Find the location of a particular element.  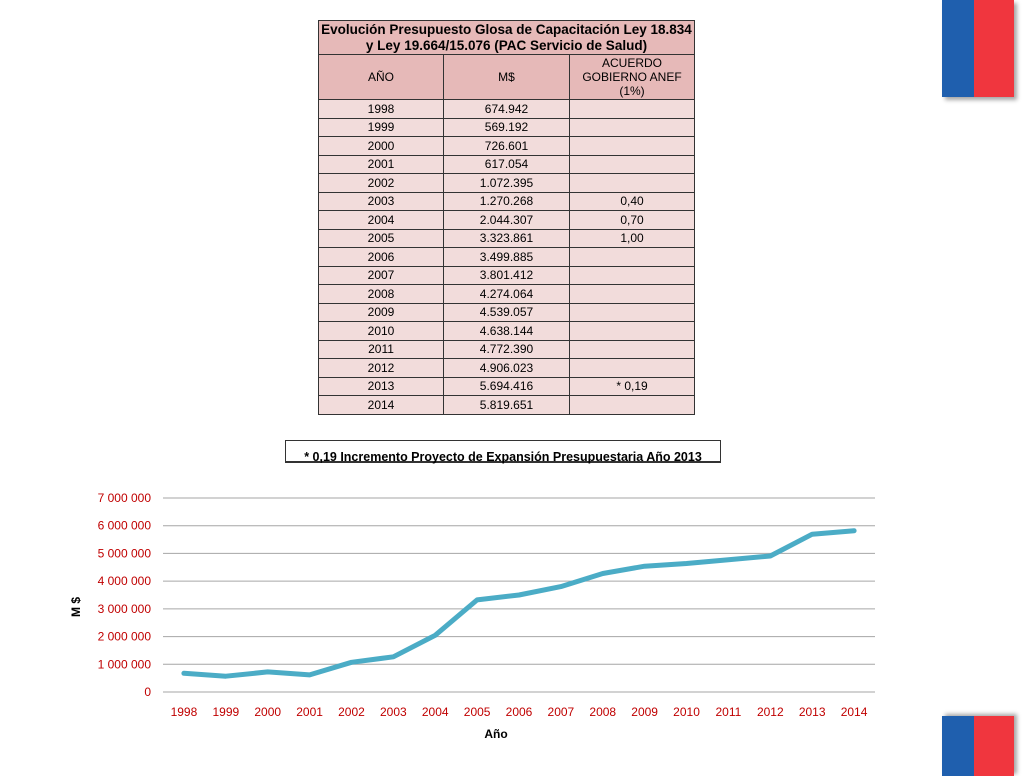

cell-year: 2014 is located at coordinates (381, 405).